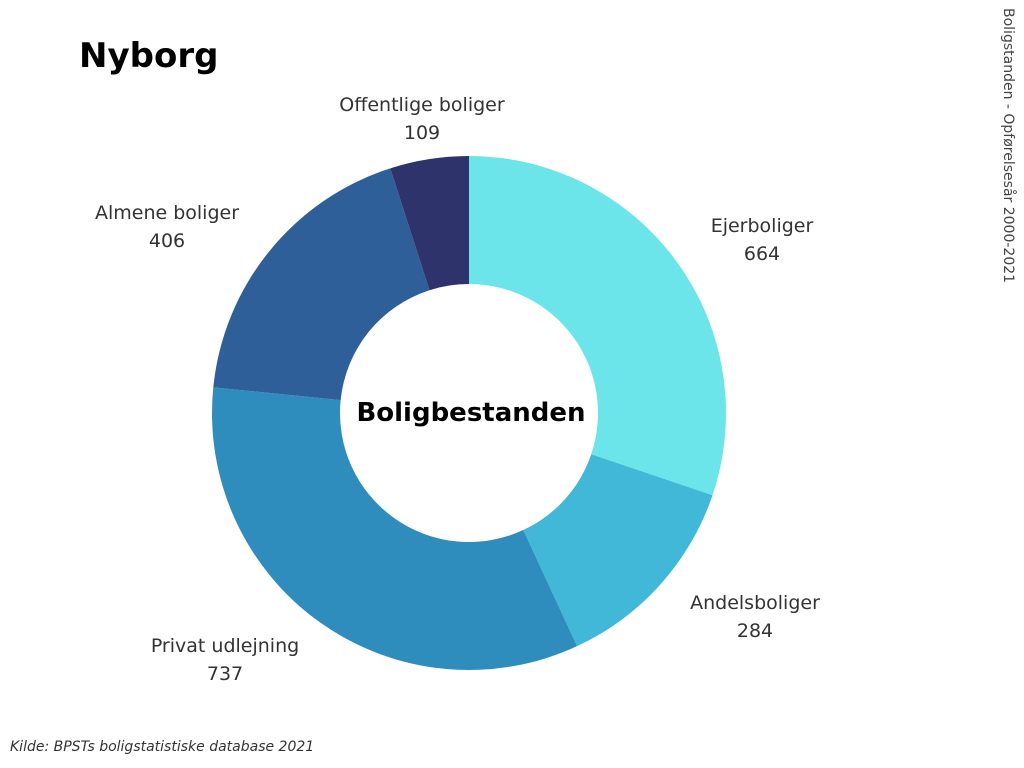  I want to click on slice-label-name: Privat udlejning, so click(225, 646).